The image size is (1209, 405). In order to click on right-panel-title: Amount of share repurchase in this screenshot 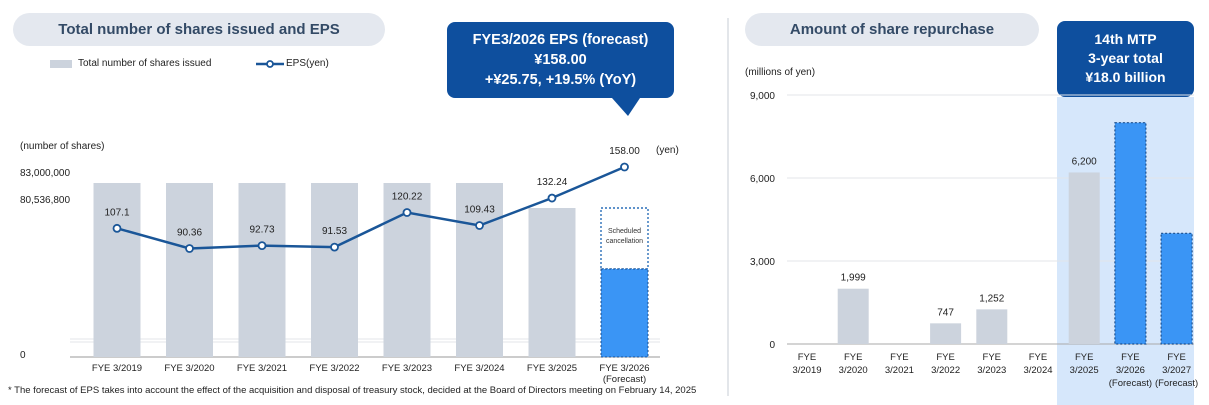, I will do `click(892, 29)`.